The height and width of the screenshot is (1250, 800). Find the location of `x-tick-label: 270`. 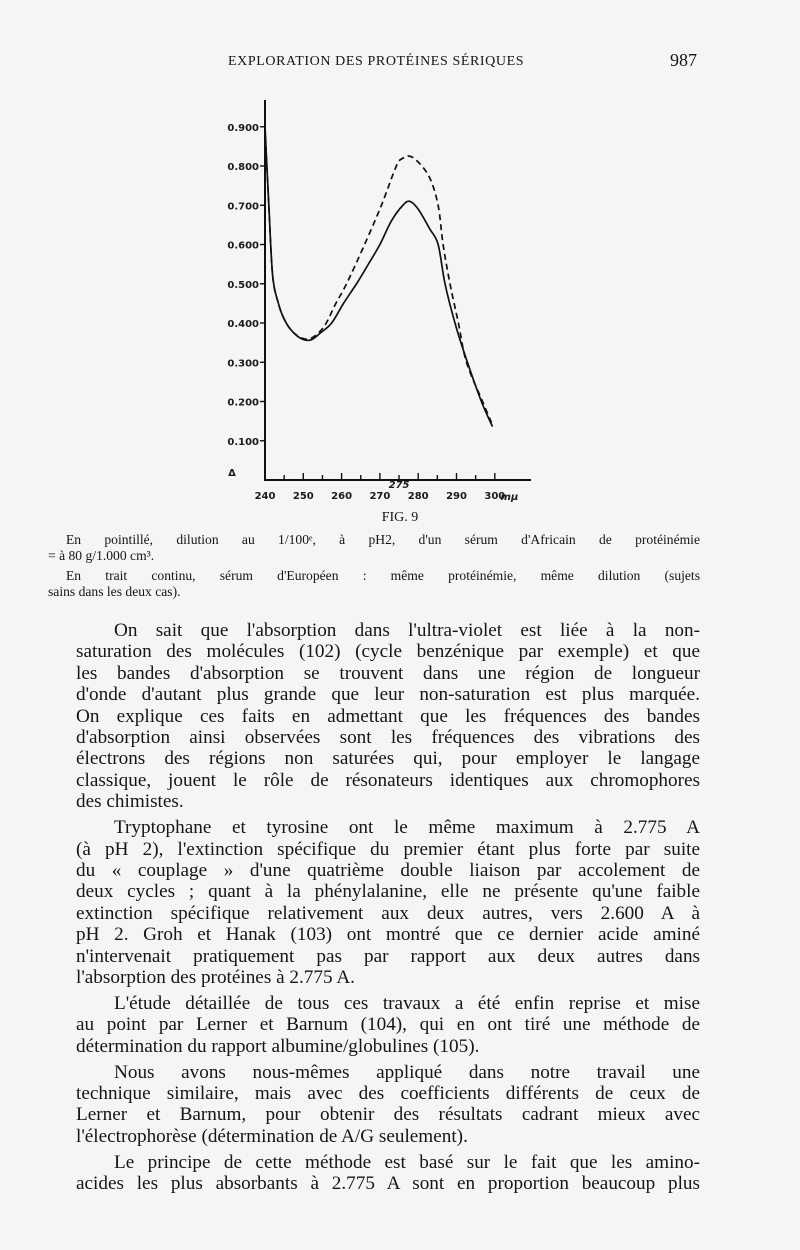

x-tick-label: 270 is located at coordinates (379, 496).